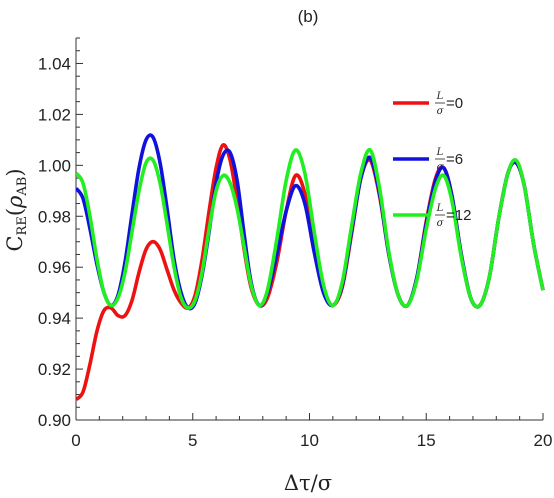  I want to click on y-axis-label-text: CRE(ρAB), so click(16, 209).